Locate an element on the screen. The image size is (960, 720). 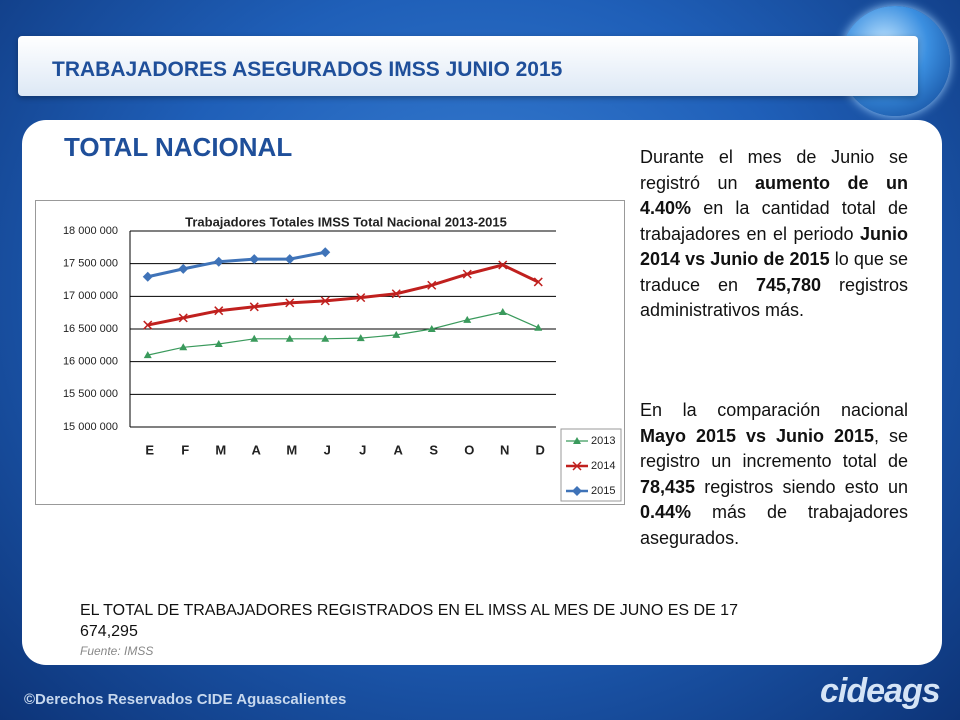
text-run: registros siendo esto un is located at coordinates (801, 486).